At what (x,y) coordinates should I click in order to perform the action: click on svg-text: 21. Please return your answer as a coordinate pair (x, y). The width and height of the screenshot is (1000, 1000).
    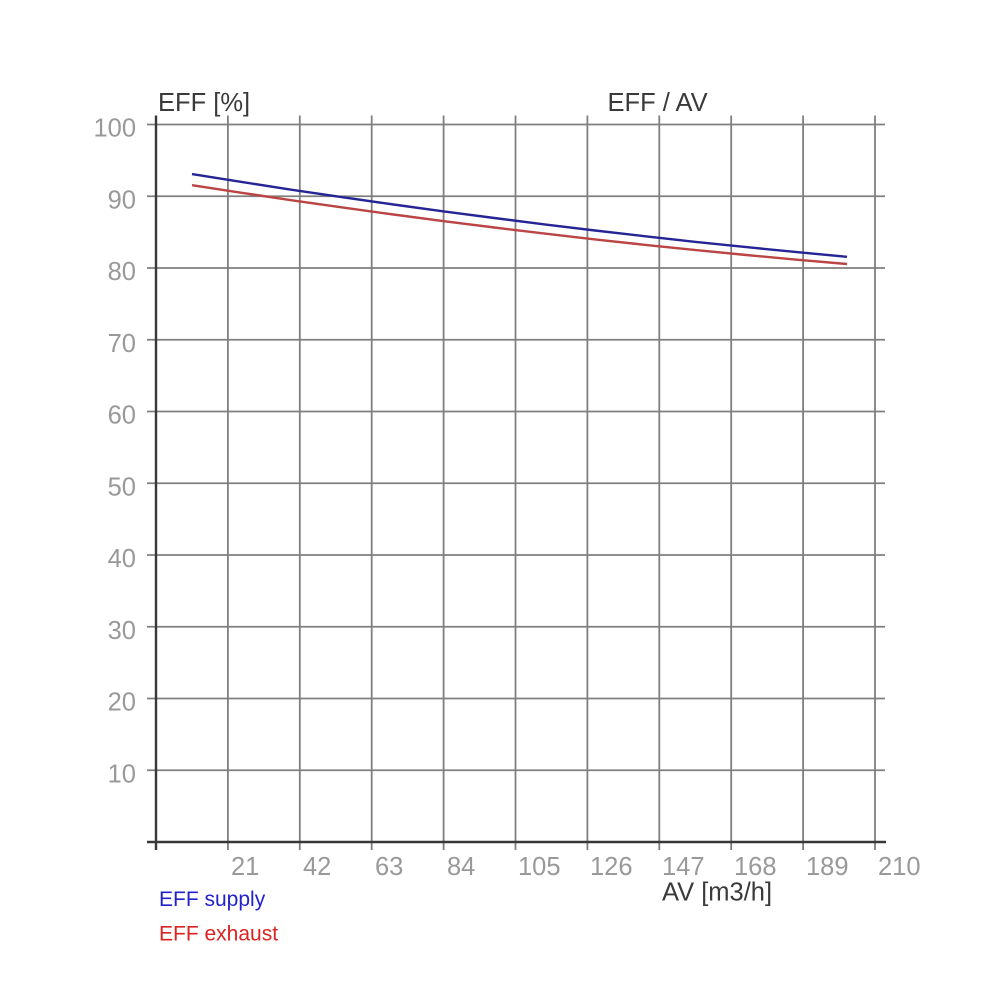
    Looking at the image, I should click on (245, 867).